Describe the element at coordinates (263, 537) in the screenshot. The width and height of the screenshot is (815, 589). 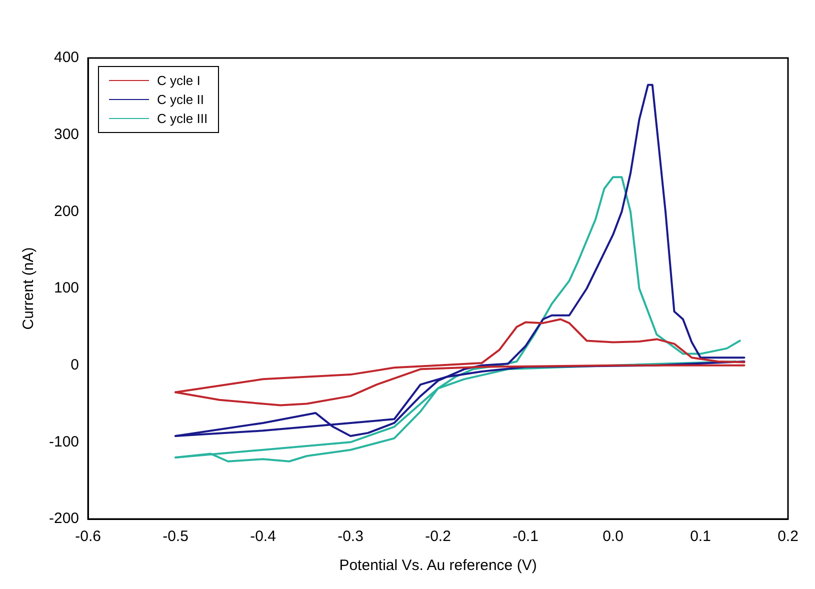
I see `x-tick-label: -0.4` at that location.